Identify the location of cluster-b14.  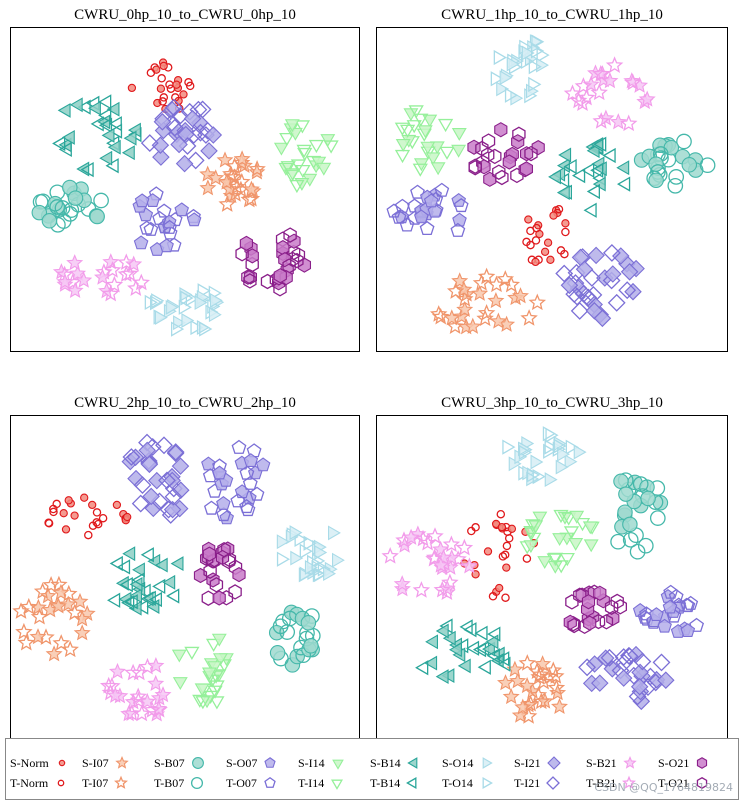
(97, 136).